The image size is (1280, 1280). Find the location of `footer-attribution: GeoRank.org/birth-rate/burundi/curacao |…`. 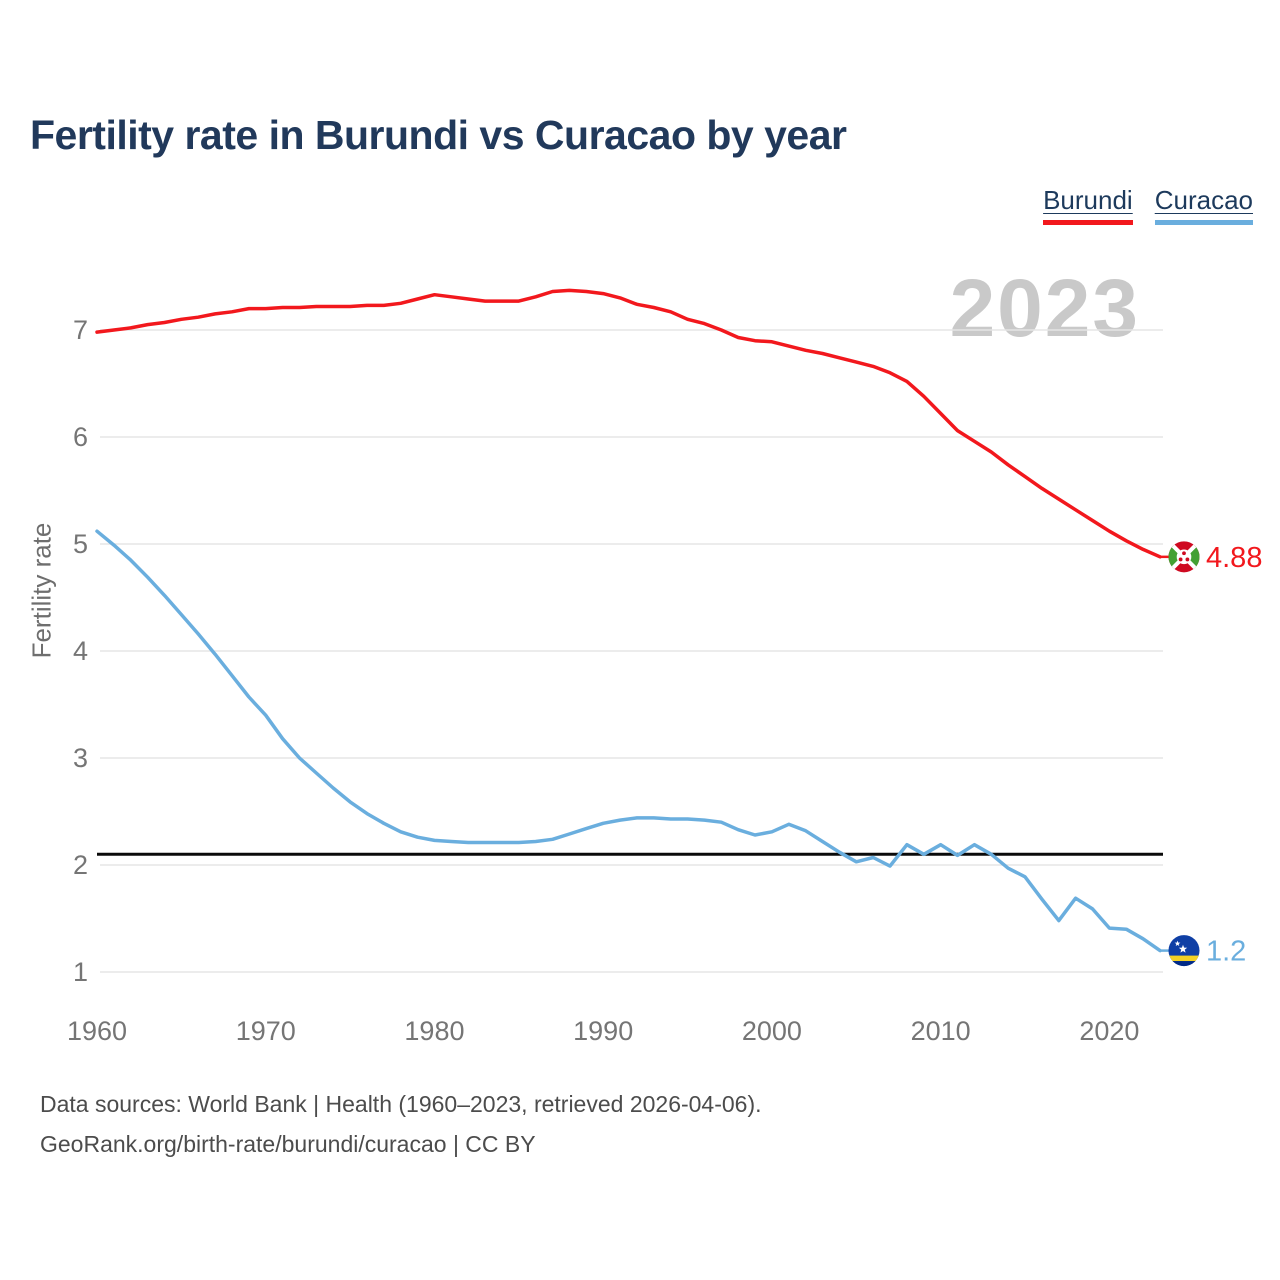

footer-attribution: GeoRank.org/birth-rate/burundi/curacao |… is located at coordinates (288, 1144).